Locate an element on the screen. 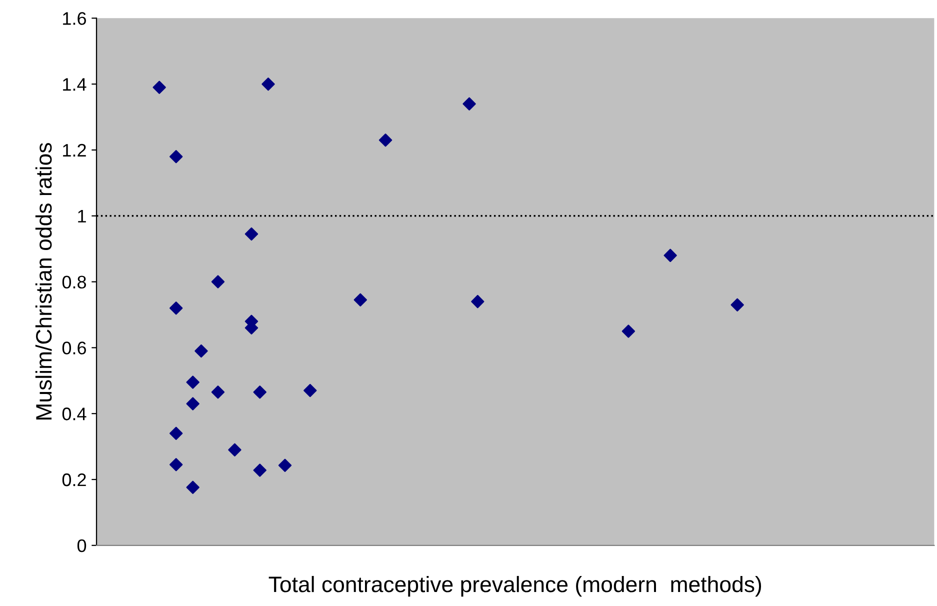 The image size is (937, 606). y-tick-label: 0.2 is located at coordinates (74, 479).